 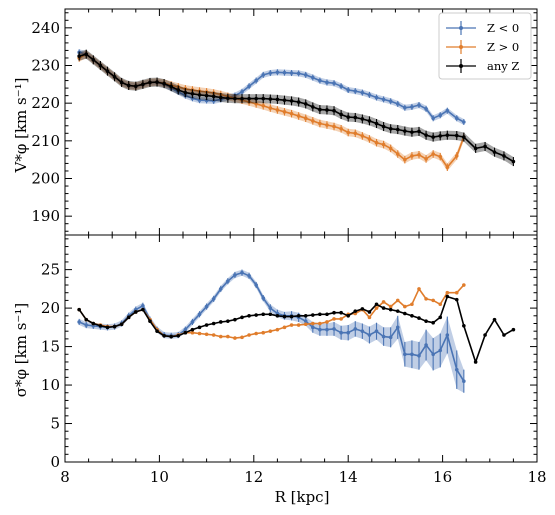 I want to click on x-tick-label: 12, so click(x=253, y=477).